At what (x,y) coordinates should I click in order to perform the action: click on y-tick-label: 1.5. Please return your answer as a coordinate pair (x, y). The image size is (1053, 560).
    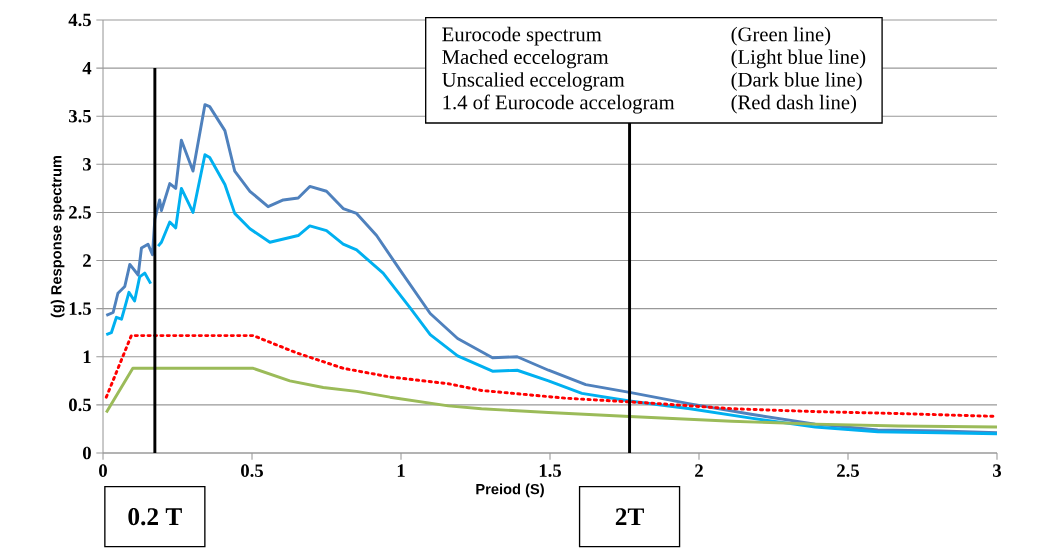
    Looking at the image, I should click on (80, 308).